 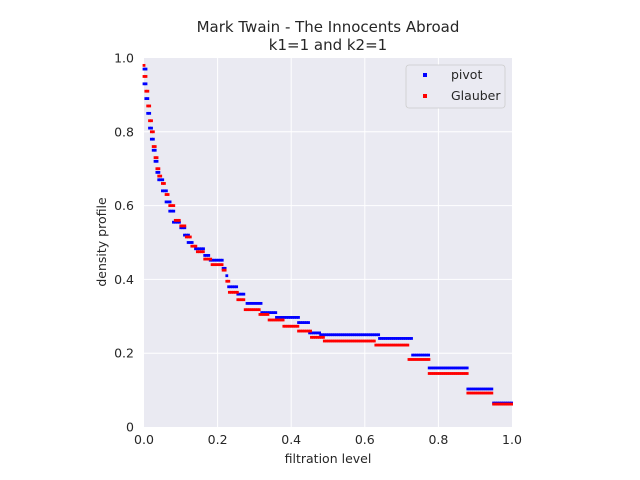 What do you see at coordinates (476, 95) in the screenshot?
I see `legend-label-glauber: Glauber` at bounding box center [476, 95].